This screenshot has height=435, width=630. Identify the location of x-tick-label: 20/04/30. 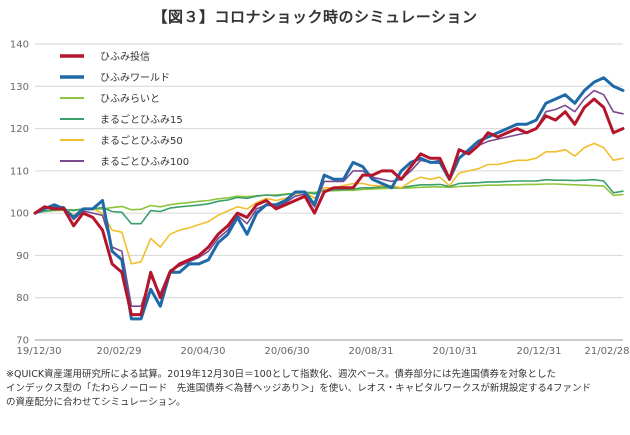
(203, 351).